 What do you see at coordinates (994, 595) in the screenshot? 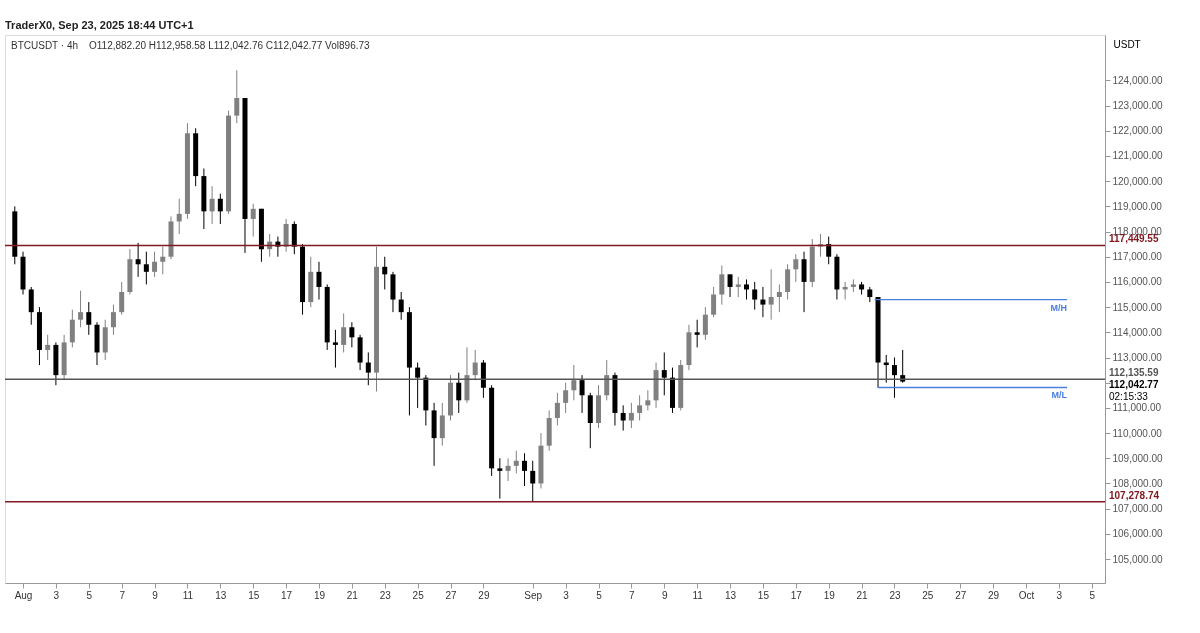
I see `x-tick-label: 29` at bounding box center [994, 595].